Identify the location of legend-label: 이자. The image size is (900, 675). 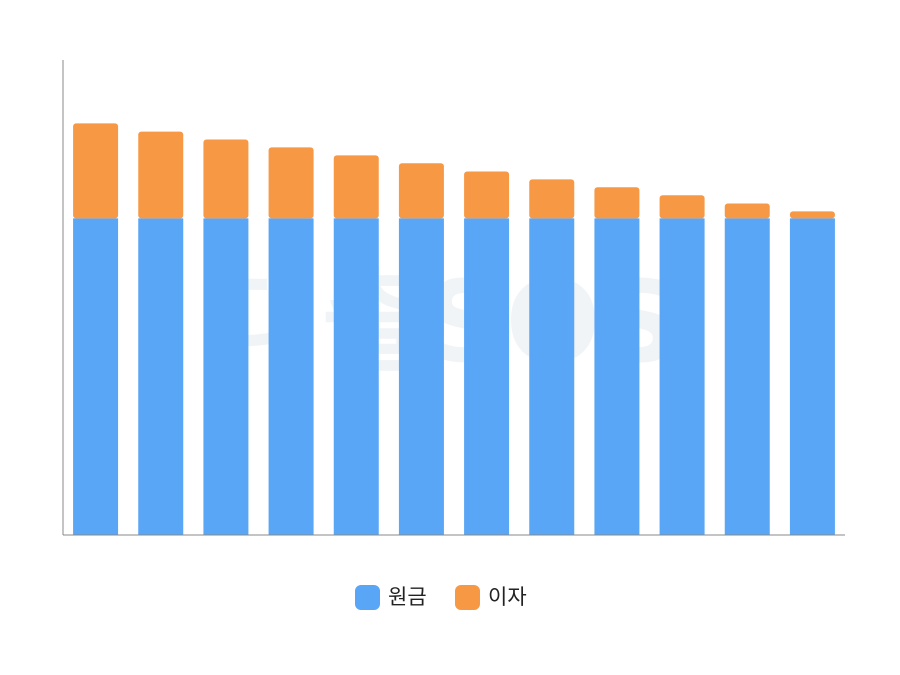
(507, 597).